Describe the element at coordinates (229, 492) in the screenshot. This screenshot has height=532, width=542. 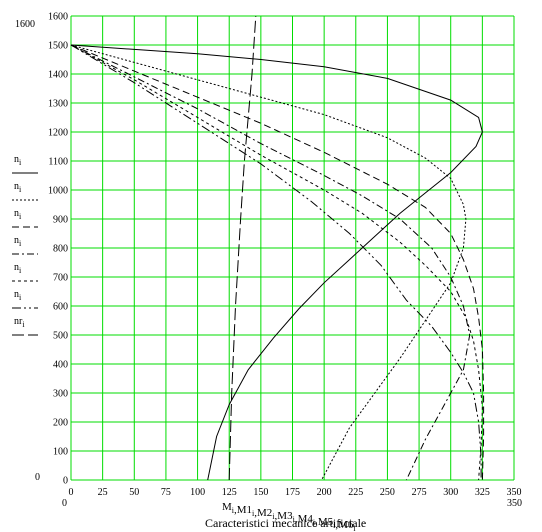
I see `x-tick-label: 125` at that location.